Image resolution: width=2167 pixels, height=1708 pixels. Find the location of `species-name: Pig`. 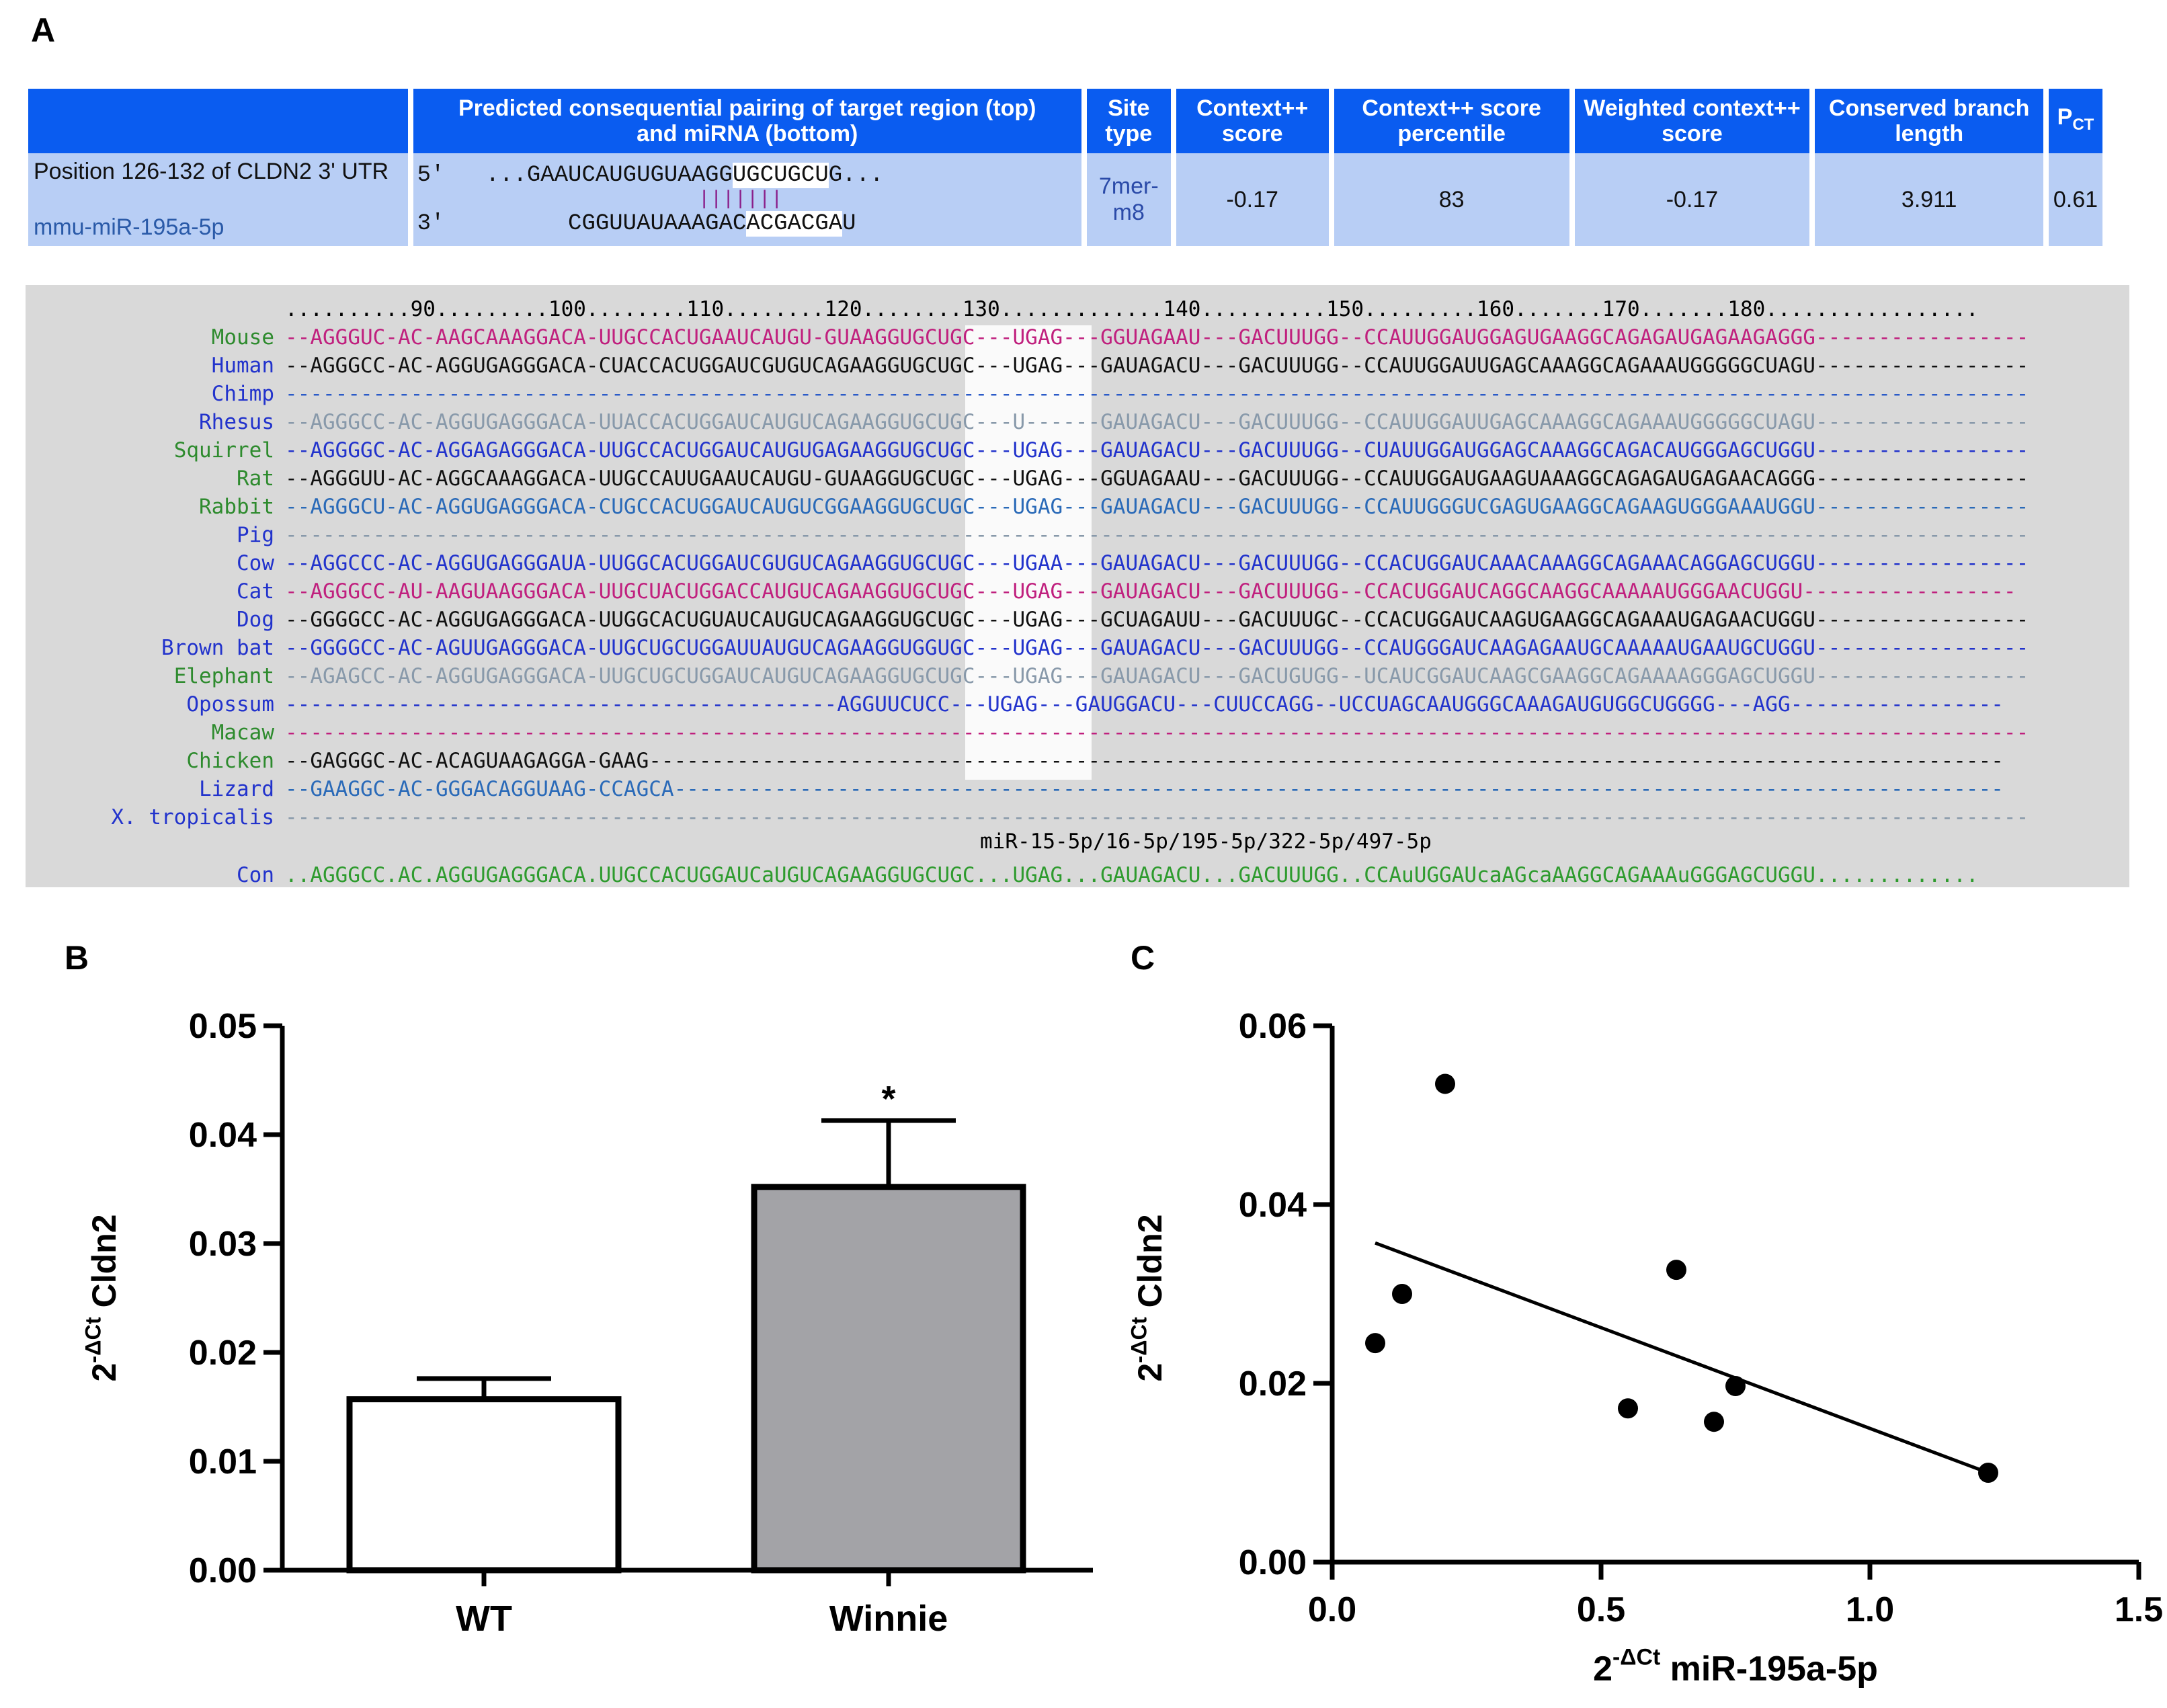

species-name: Pig is located at coordinates (256, 535).